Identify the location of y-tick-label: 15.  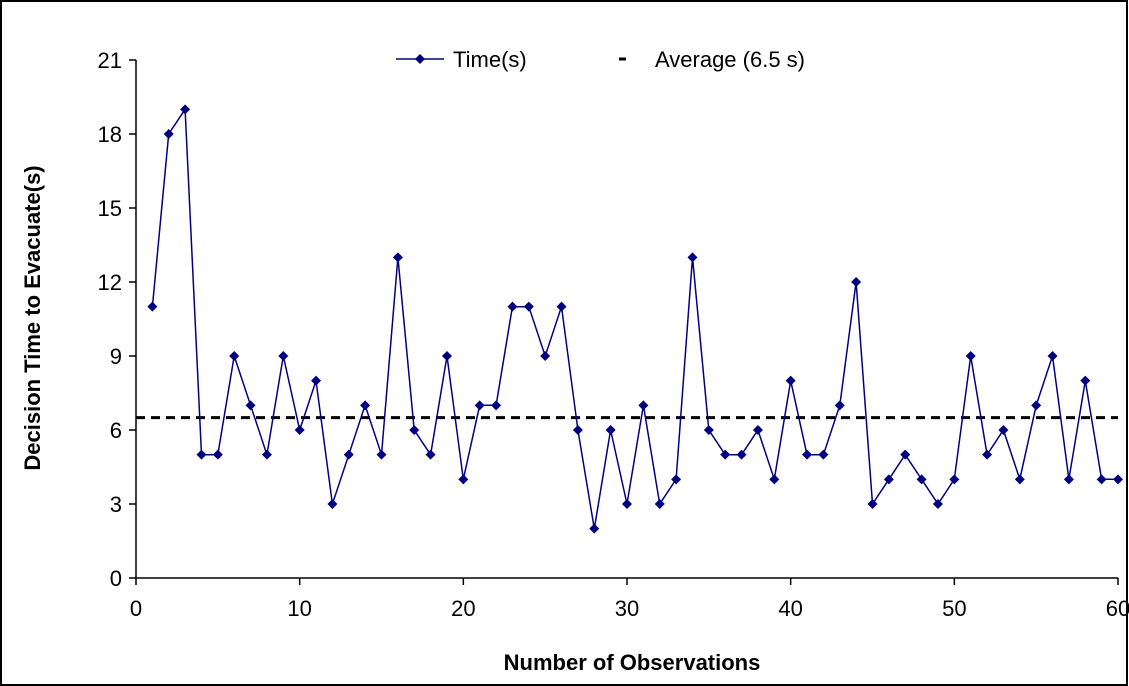
(110, 208).